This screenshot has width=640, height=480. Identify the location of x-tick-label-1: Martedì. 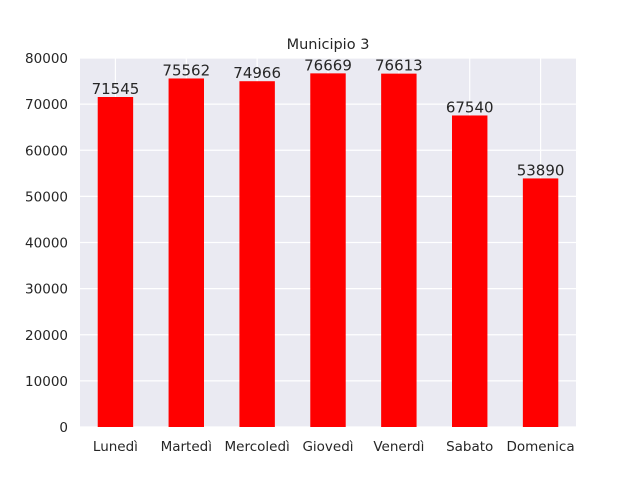
(186, 447).